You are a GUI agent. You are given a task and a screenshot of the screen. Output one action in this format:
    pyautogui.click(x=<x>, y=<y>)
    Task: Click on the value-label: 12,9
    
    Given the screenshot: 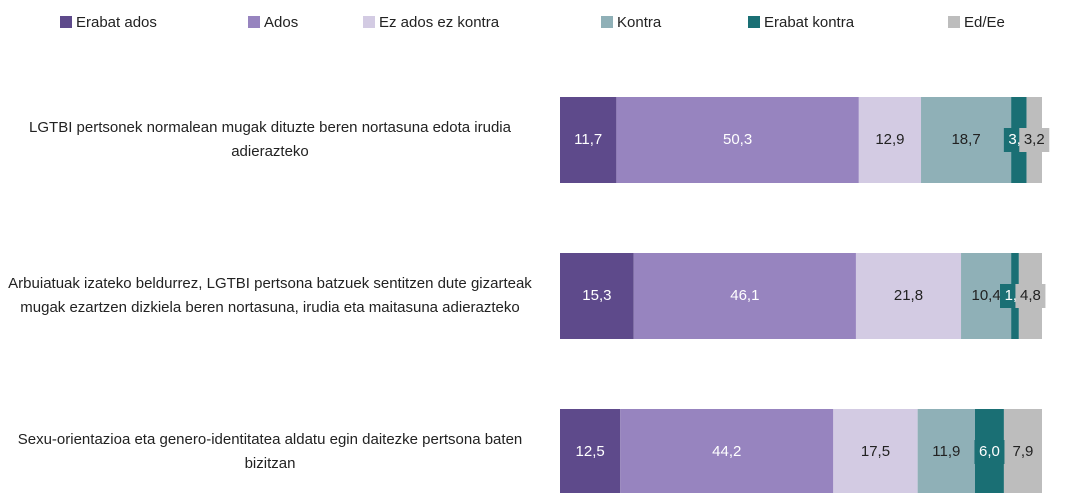 What is the action you would take?
    pyautogui.click(x=889, y=139)
    